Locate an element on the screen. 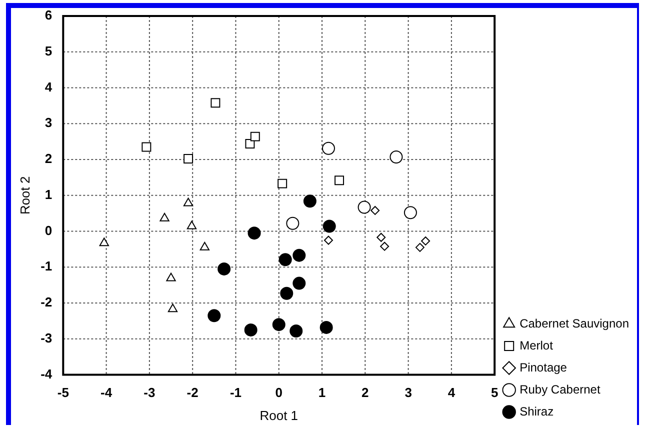  x-tick-label: -1 is located at coordinates (236, 392).